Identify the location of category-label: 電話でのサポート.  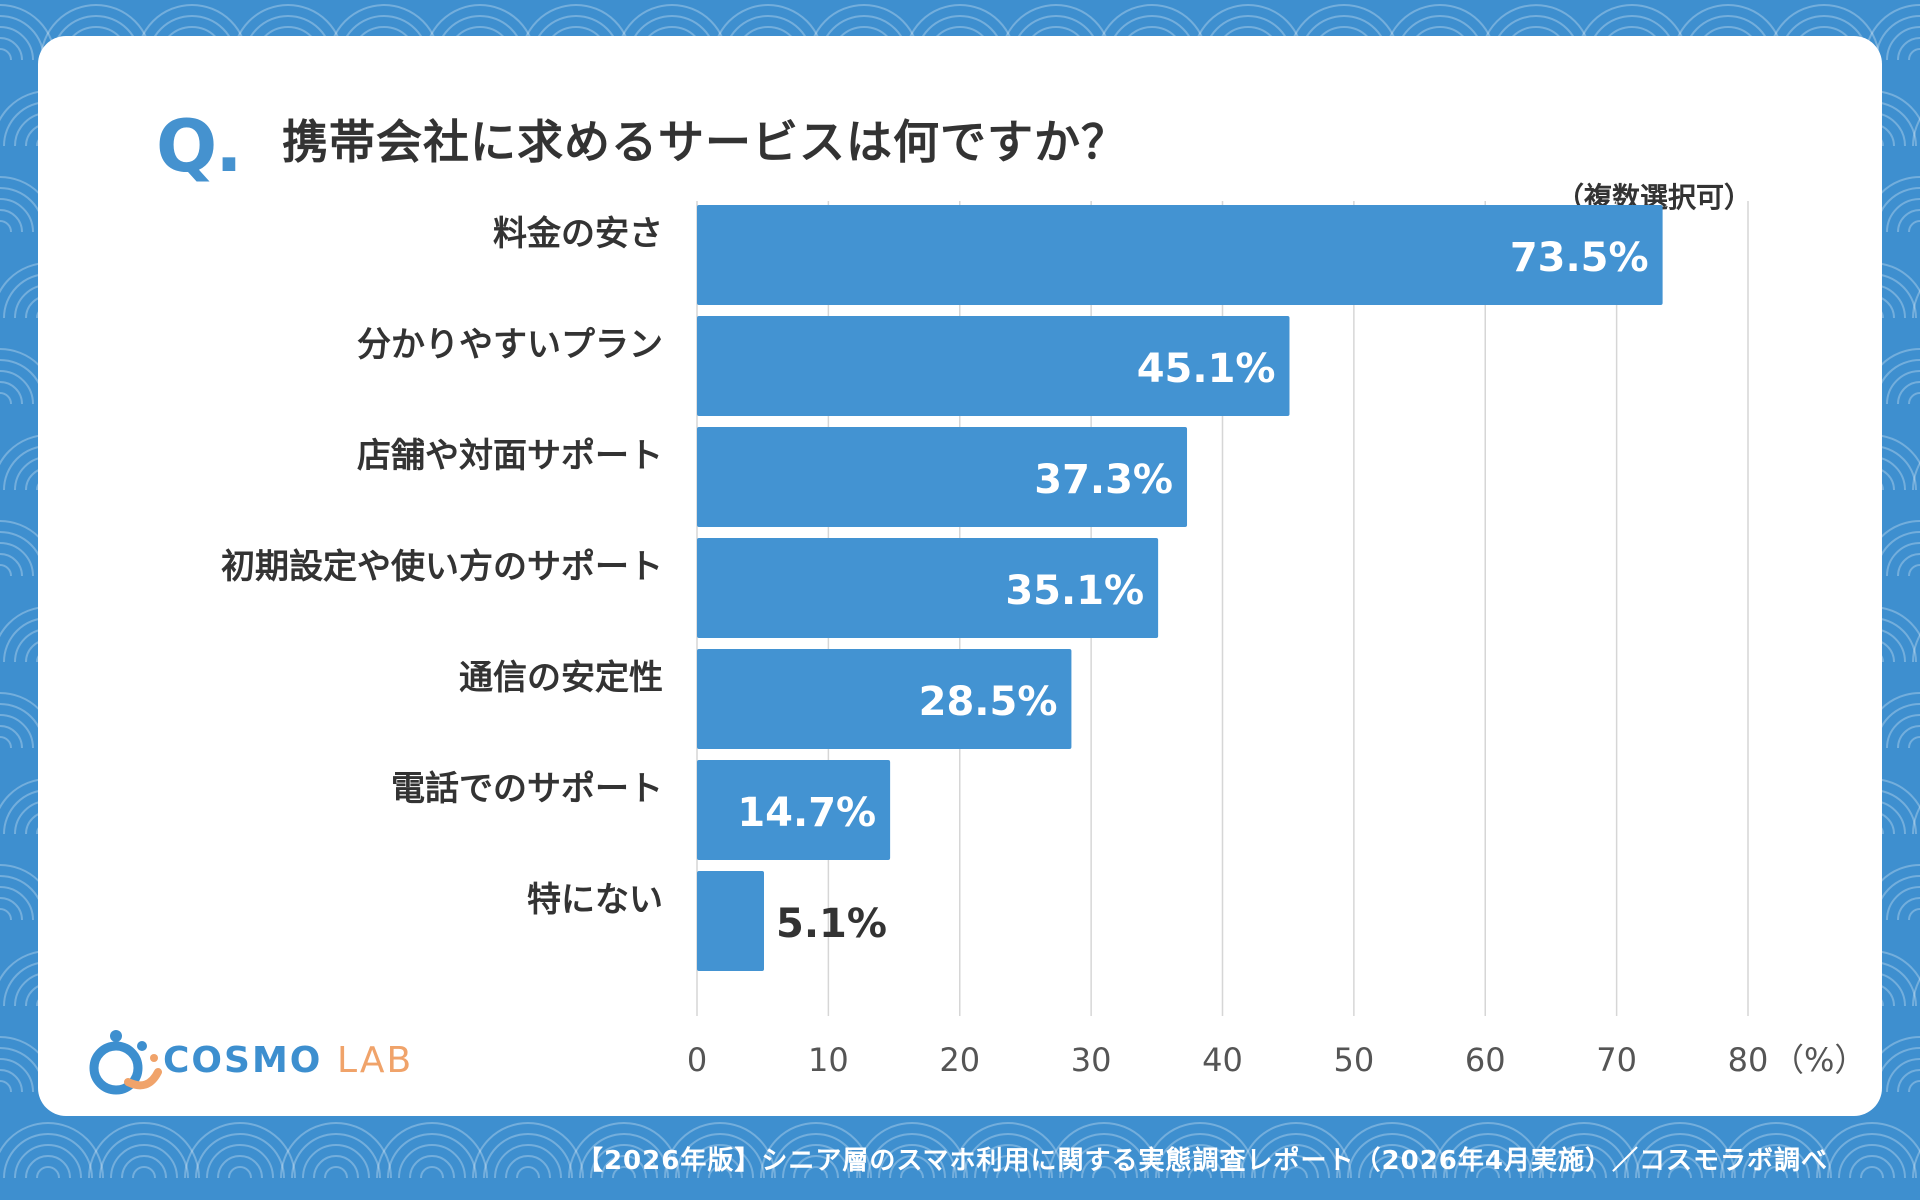
(527, 789).